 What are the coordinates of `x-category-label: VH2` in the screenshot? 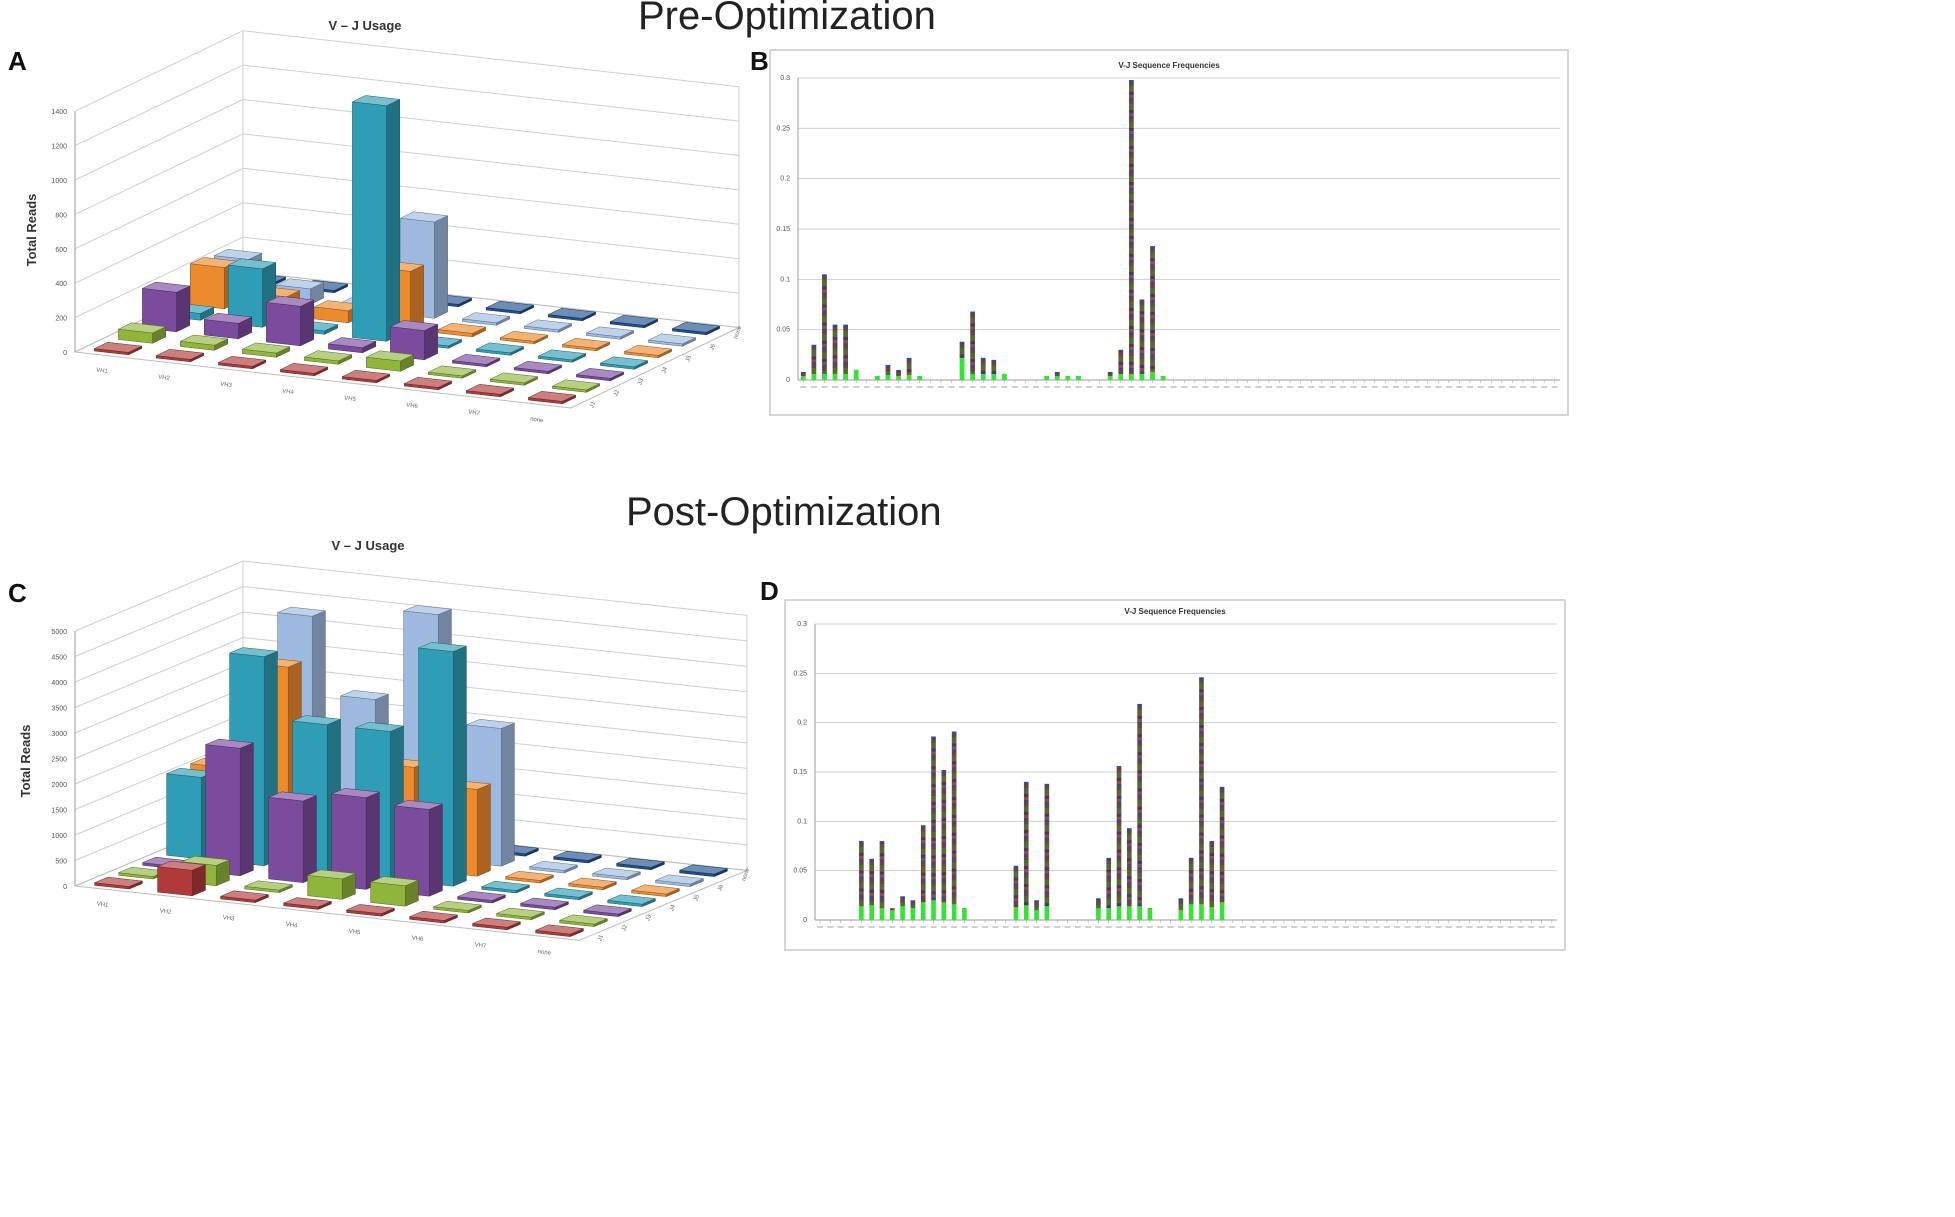 It's located at (165, 912).